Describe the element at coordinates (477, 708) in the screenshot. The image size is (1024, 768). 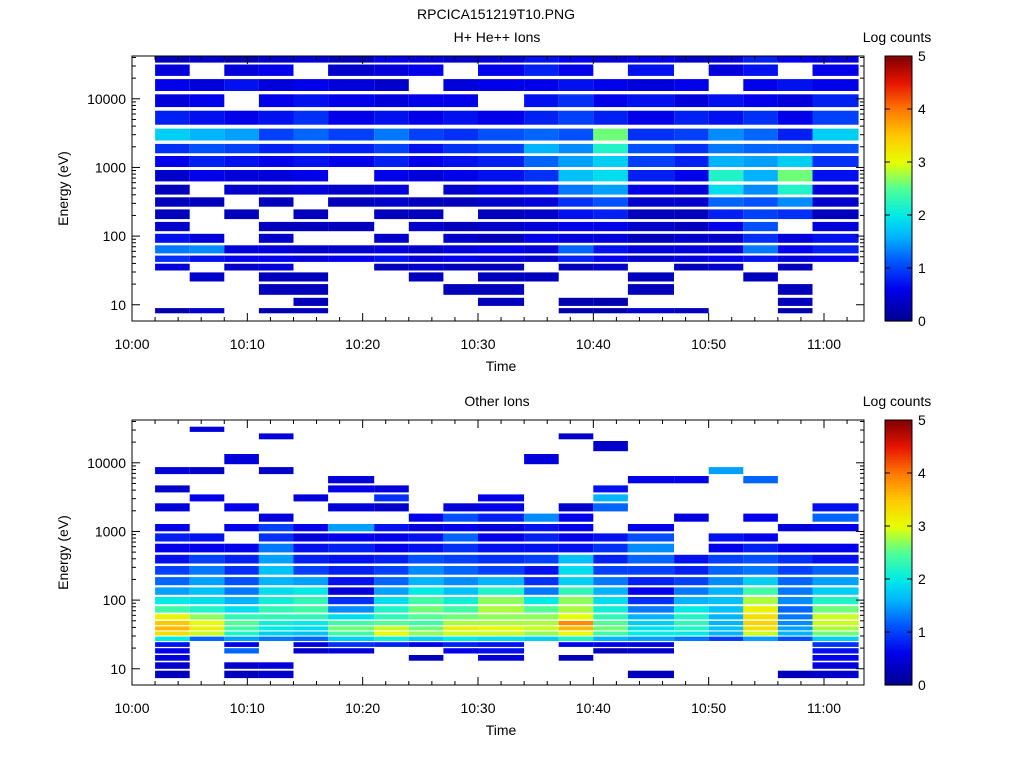
I see `x-tick-label: 10:30` at that location.